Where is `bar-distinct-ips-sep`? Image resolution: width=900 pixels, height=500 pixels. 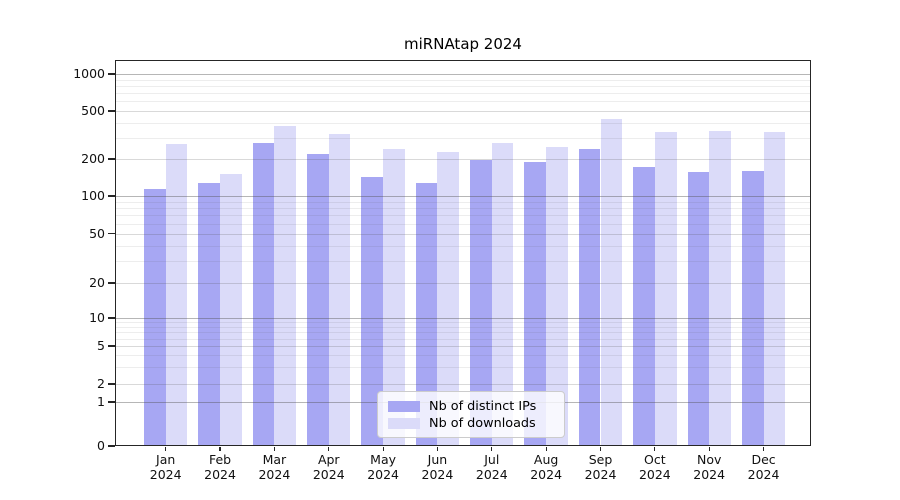 bar-distinct-ips-sep is located at coordinates (589, 297).